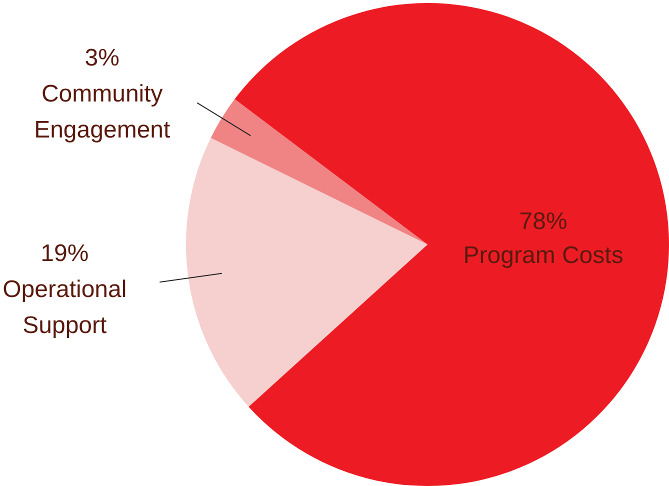 The height and width of the screenshot is (486, 669). Describe the element at coordinates (64, 307) in the screenshot. I see `slice-label: Operational Support` at that location.